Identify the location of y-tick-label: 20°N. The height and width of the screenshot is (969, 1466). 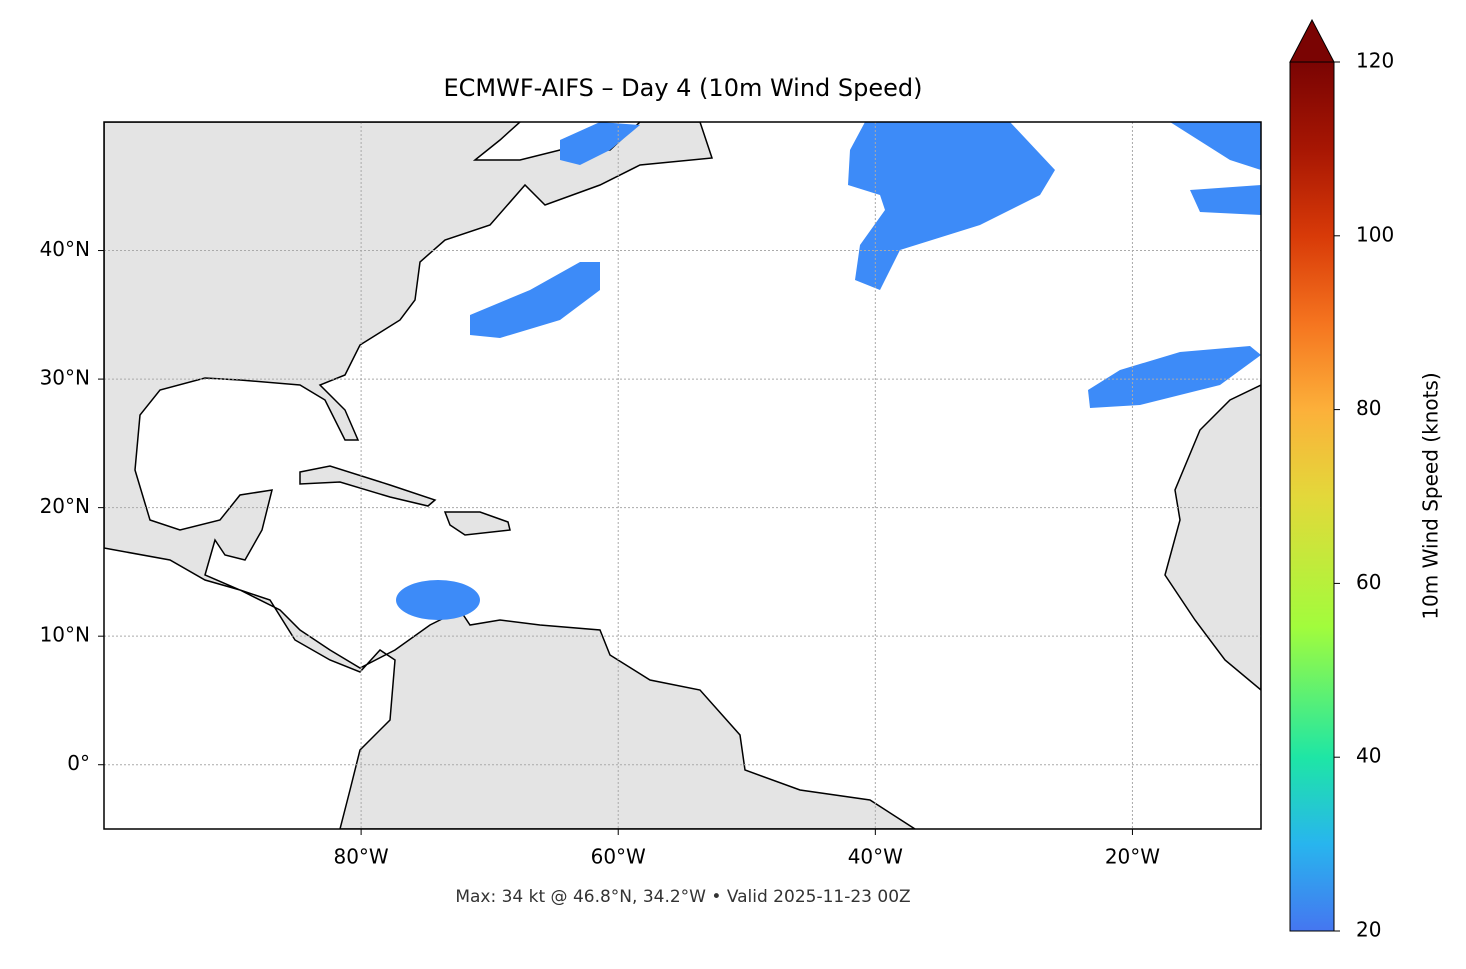
(65, 506).